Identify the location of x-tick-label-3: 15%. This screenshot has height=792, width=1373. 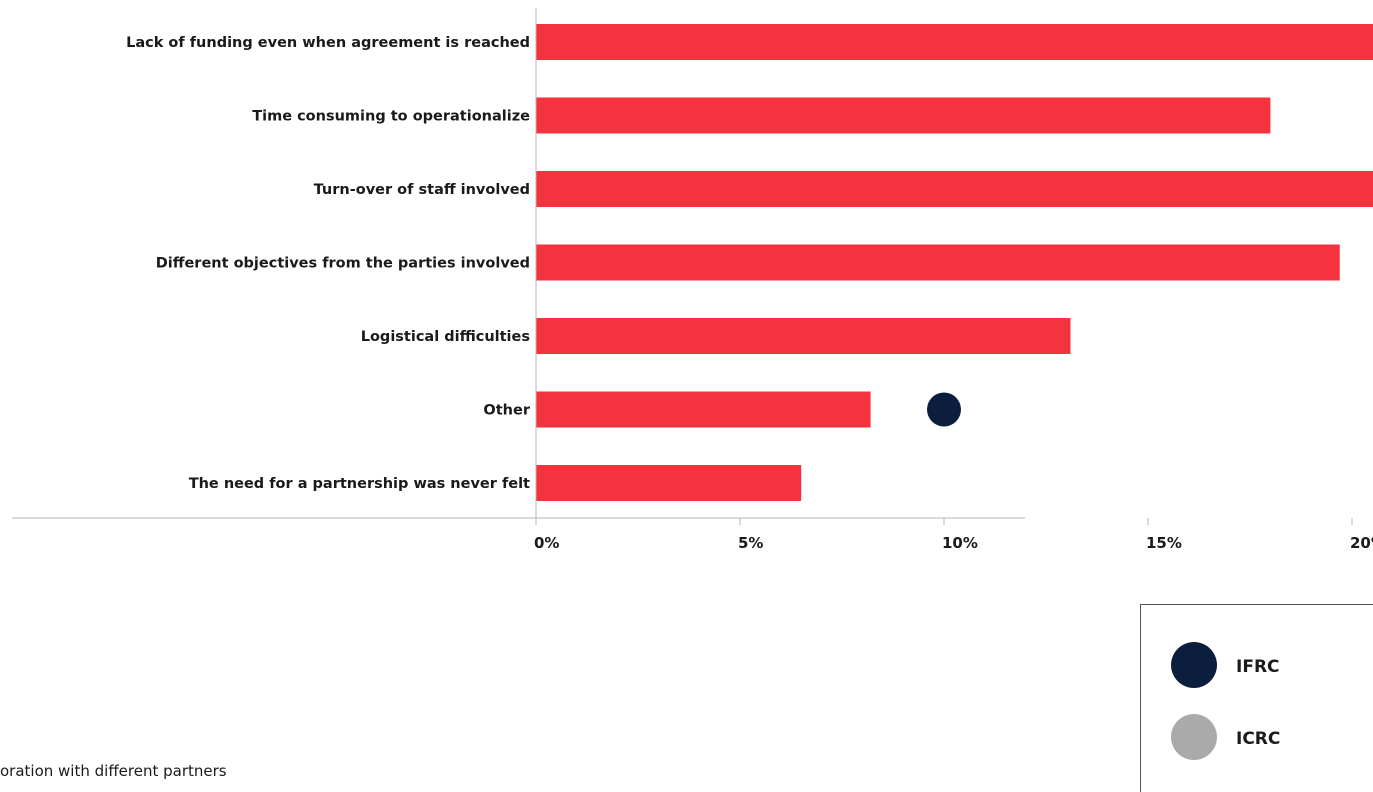
(1164, 543).